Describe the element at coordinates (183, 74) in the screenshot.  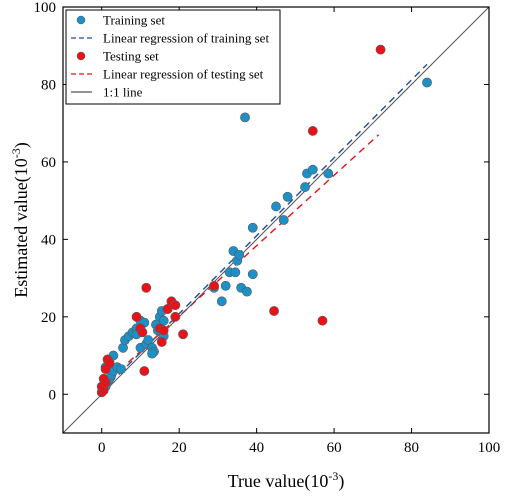
I see `linear-regression-of-testing-set-legend-label: Linear regression of testing set` at that location.